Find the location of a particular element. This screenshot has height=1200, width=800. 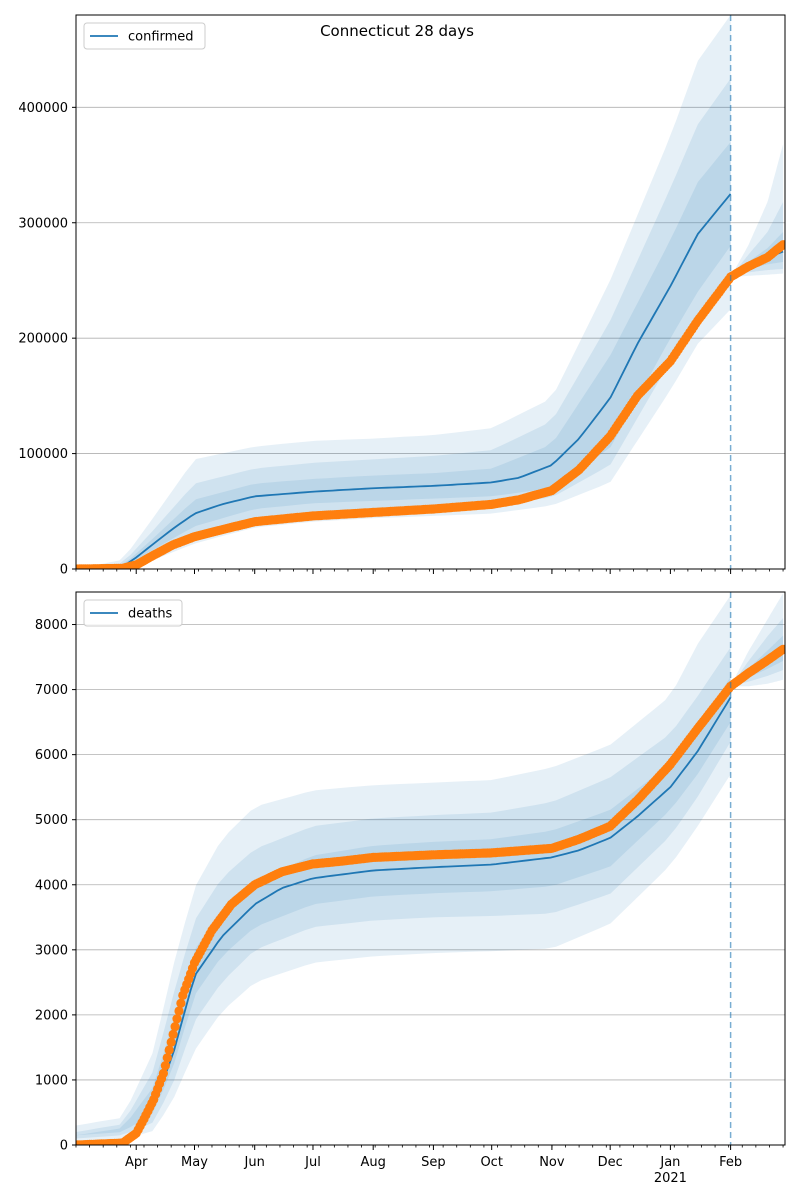

y-tick-label: 200000 is located at coordinates (43, 339).